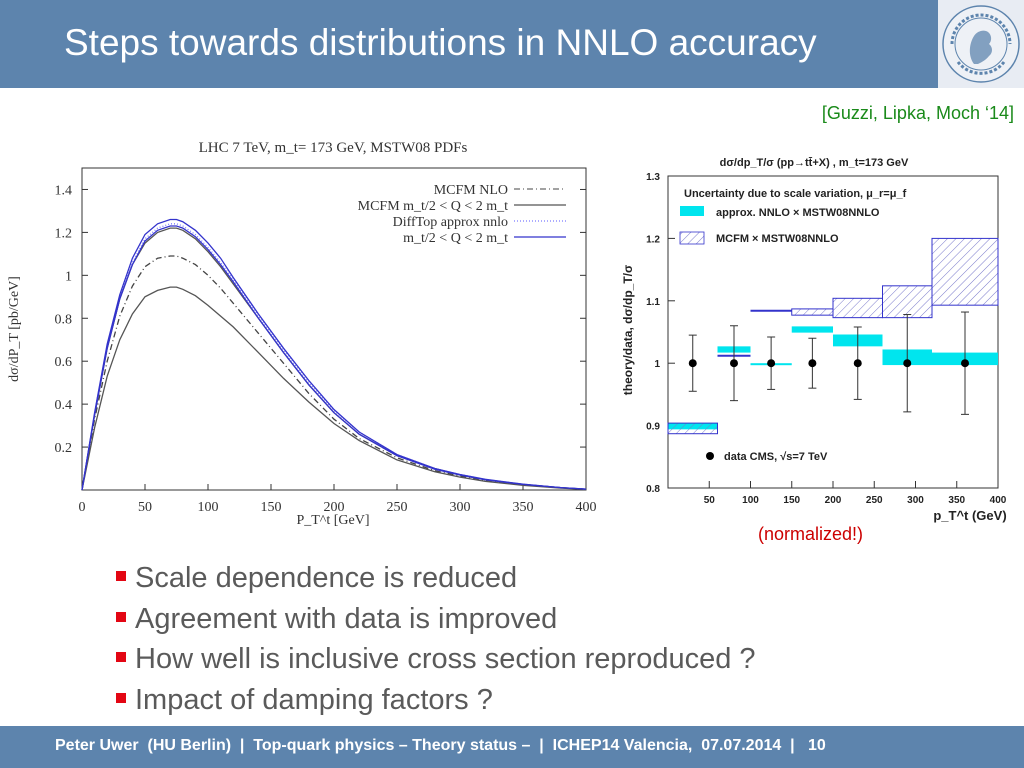 This screenshot has width=1024, height=768. What do you see at coordinates (64, 190) in the screenshot?
I see `y-tick-label: 1.4` at bounding box center [64, 190].